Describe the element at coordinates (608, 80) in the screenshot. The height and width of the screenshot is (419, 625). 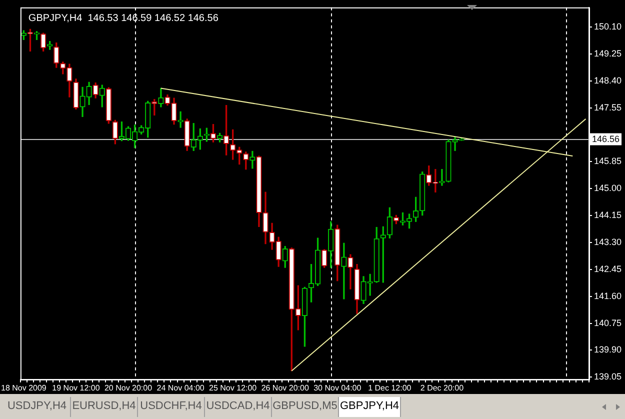
I see `y-tick-label: 148.40` at that location.